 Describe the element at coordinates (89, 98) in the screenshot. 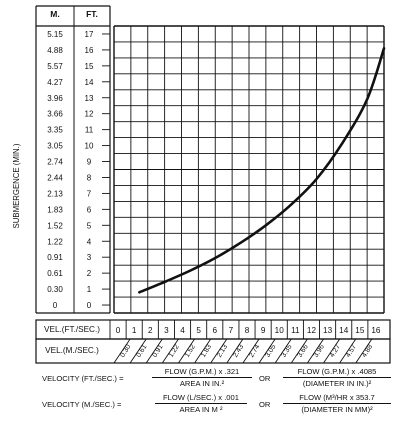

I see `y-tick-feet: 13` at that location.